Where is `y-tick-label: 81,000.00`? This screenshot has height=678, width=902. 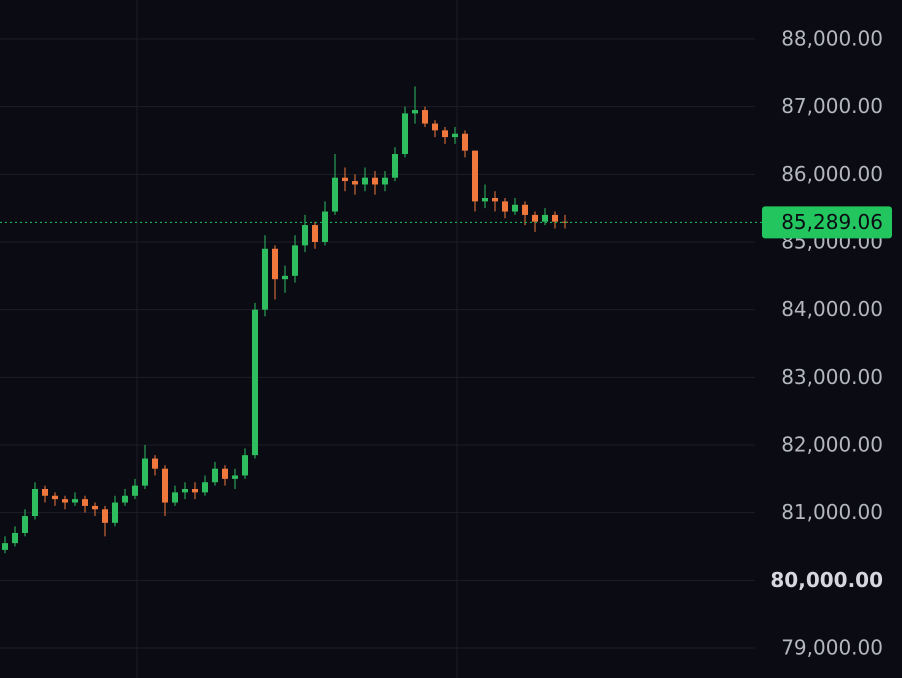
y-tick-label: 81,000.00 is located at coordinates (832, 512).